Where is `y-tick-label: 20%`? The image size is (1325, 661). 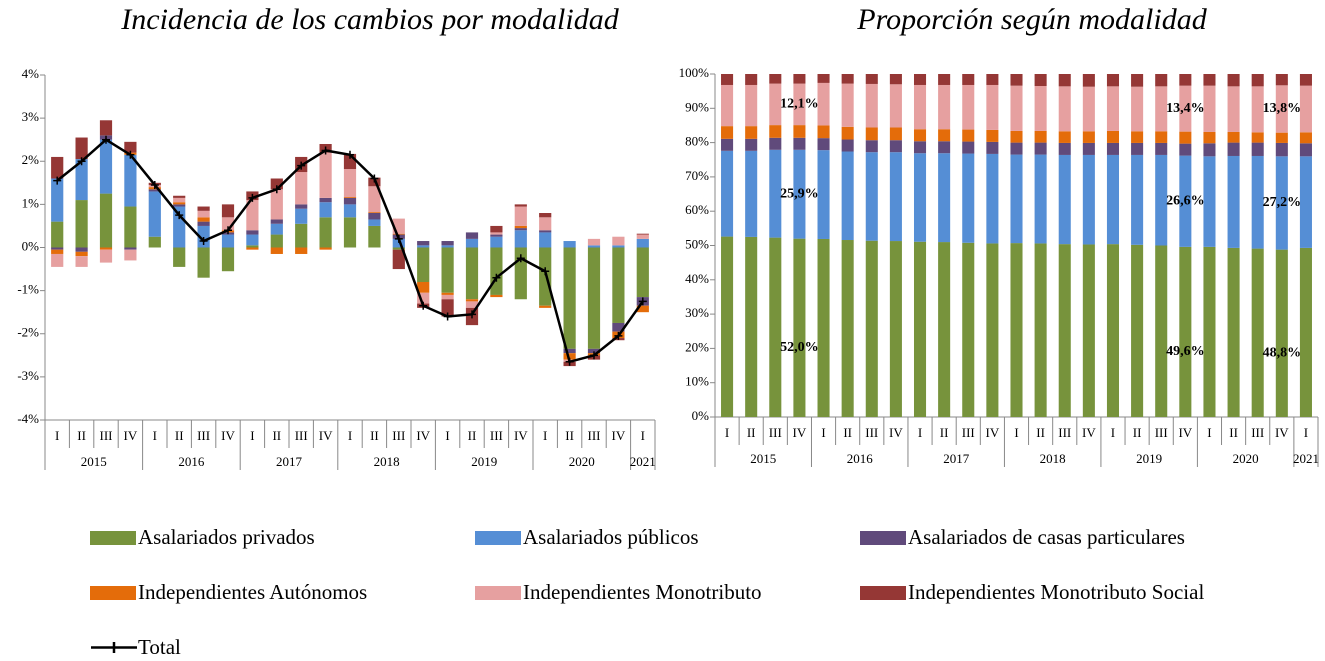
y-tick-label: 20% is located at coordinates (697, 346).